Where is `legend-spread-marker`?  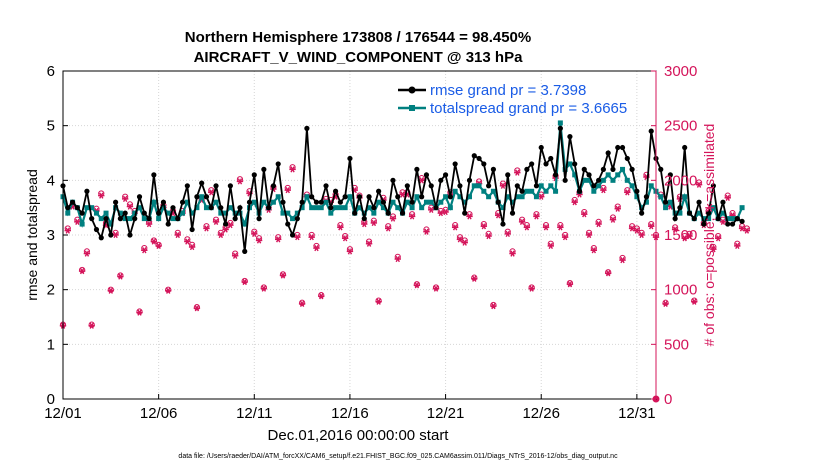
legend-spread-marker is located at coordinates (412, 108).